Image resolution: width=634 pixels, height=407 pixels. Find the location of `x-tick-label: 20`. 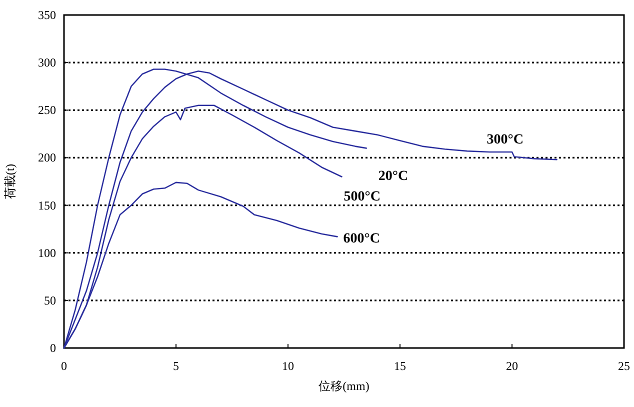

x-tick-label: 20 is located at coordinates (512, 366).